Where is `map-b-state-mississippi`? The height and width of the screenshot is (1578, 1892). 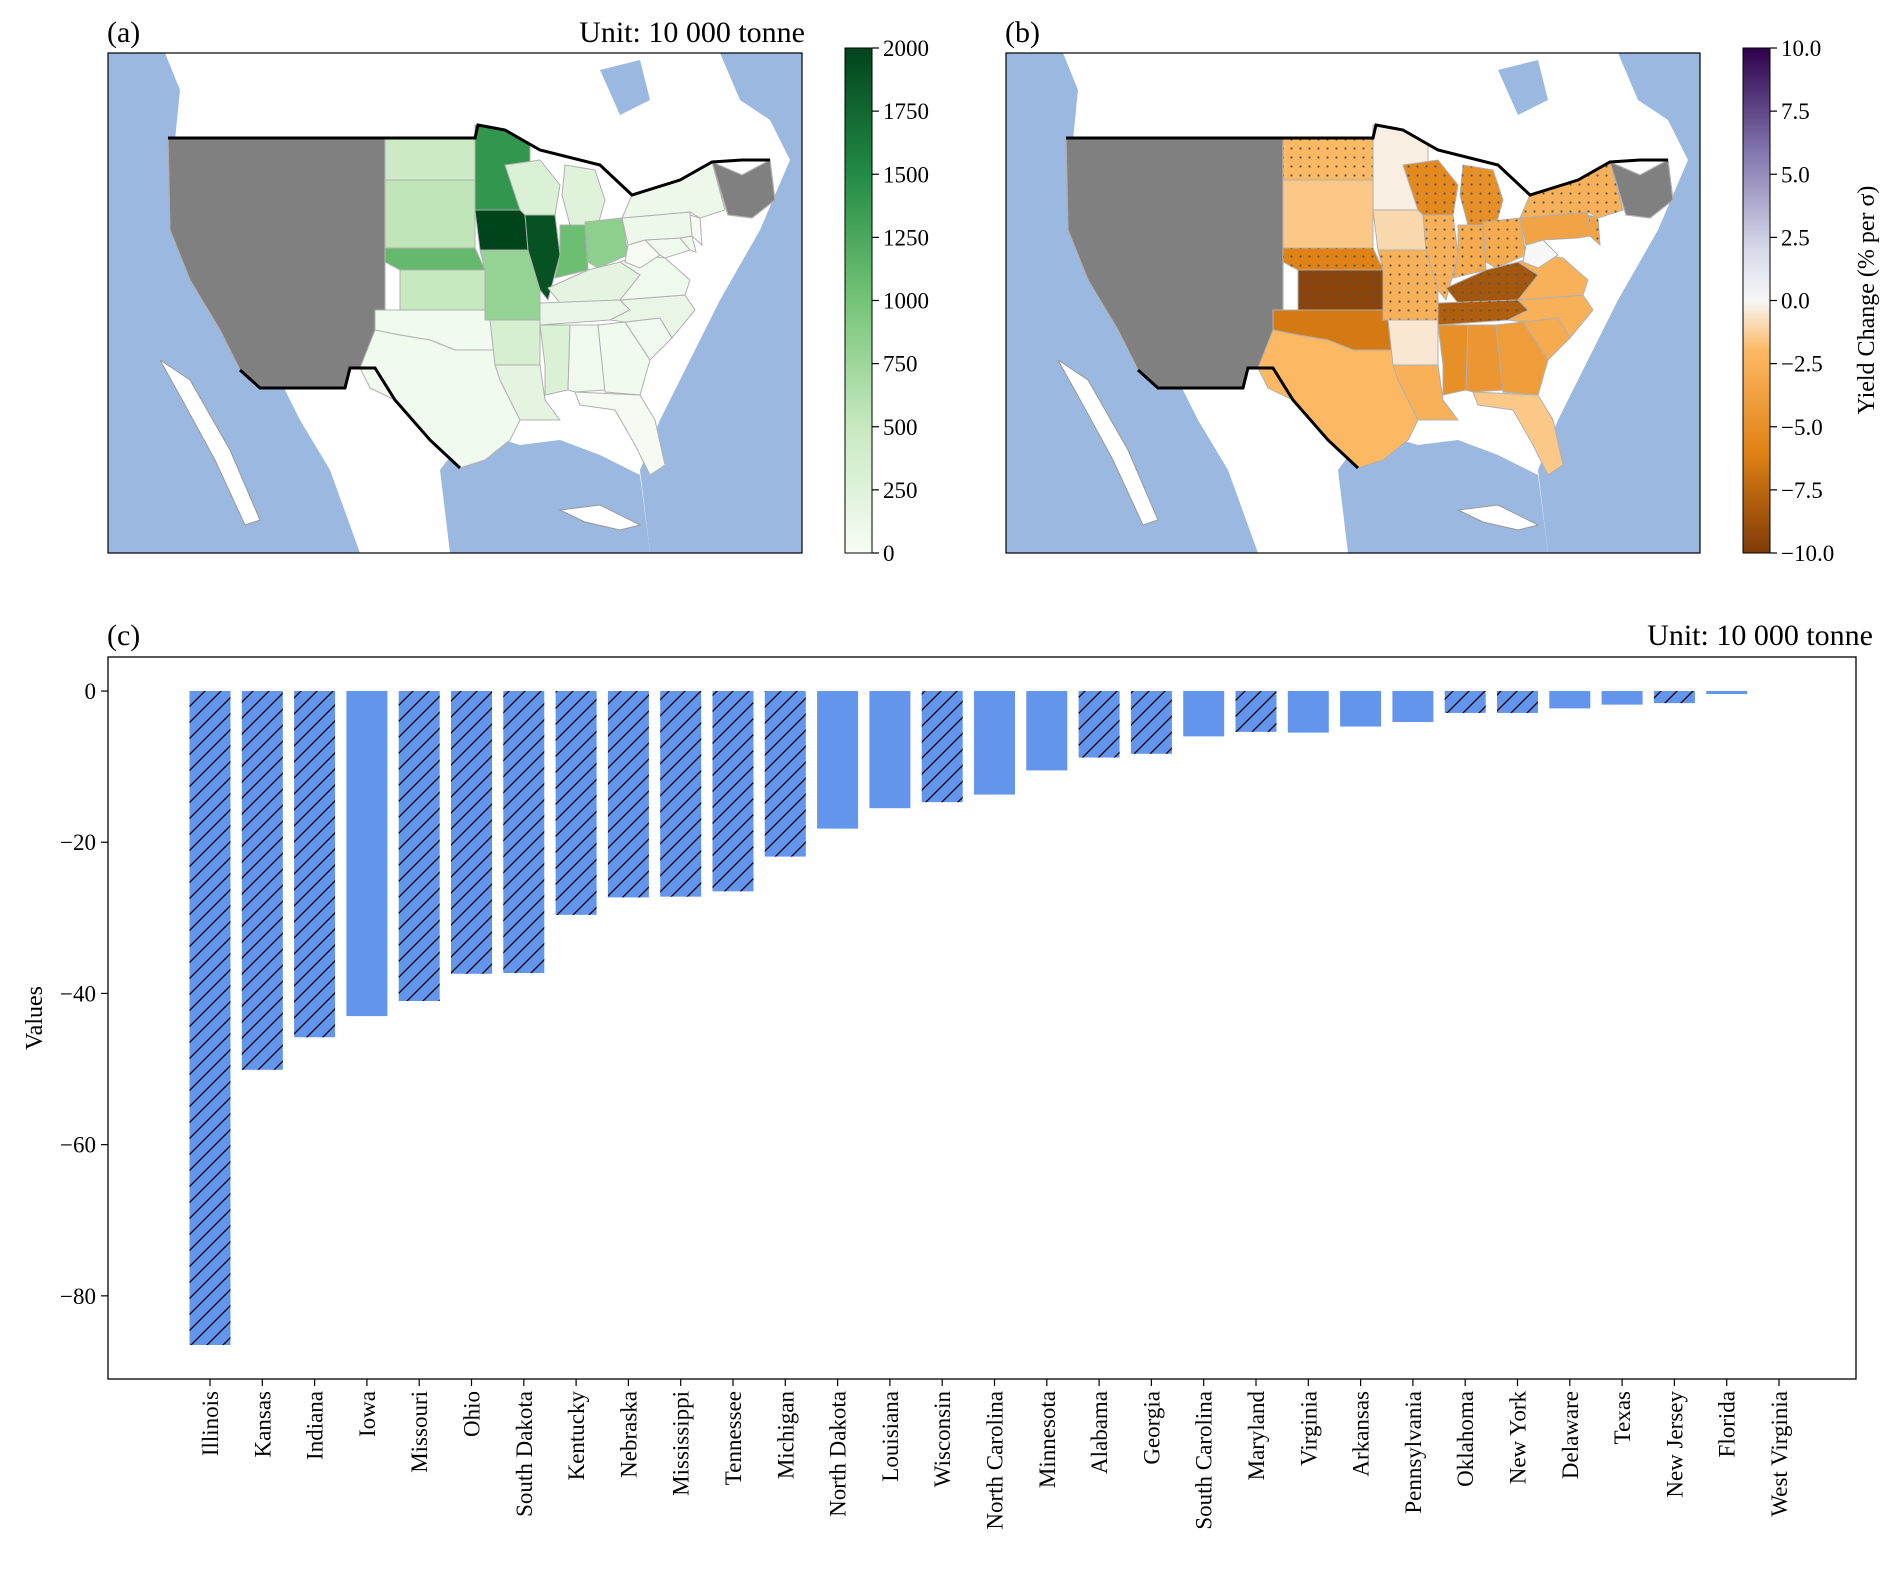 map-b-state-mississippi is located at coordinates (1453, 360).